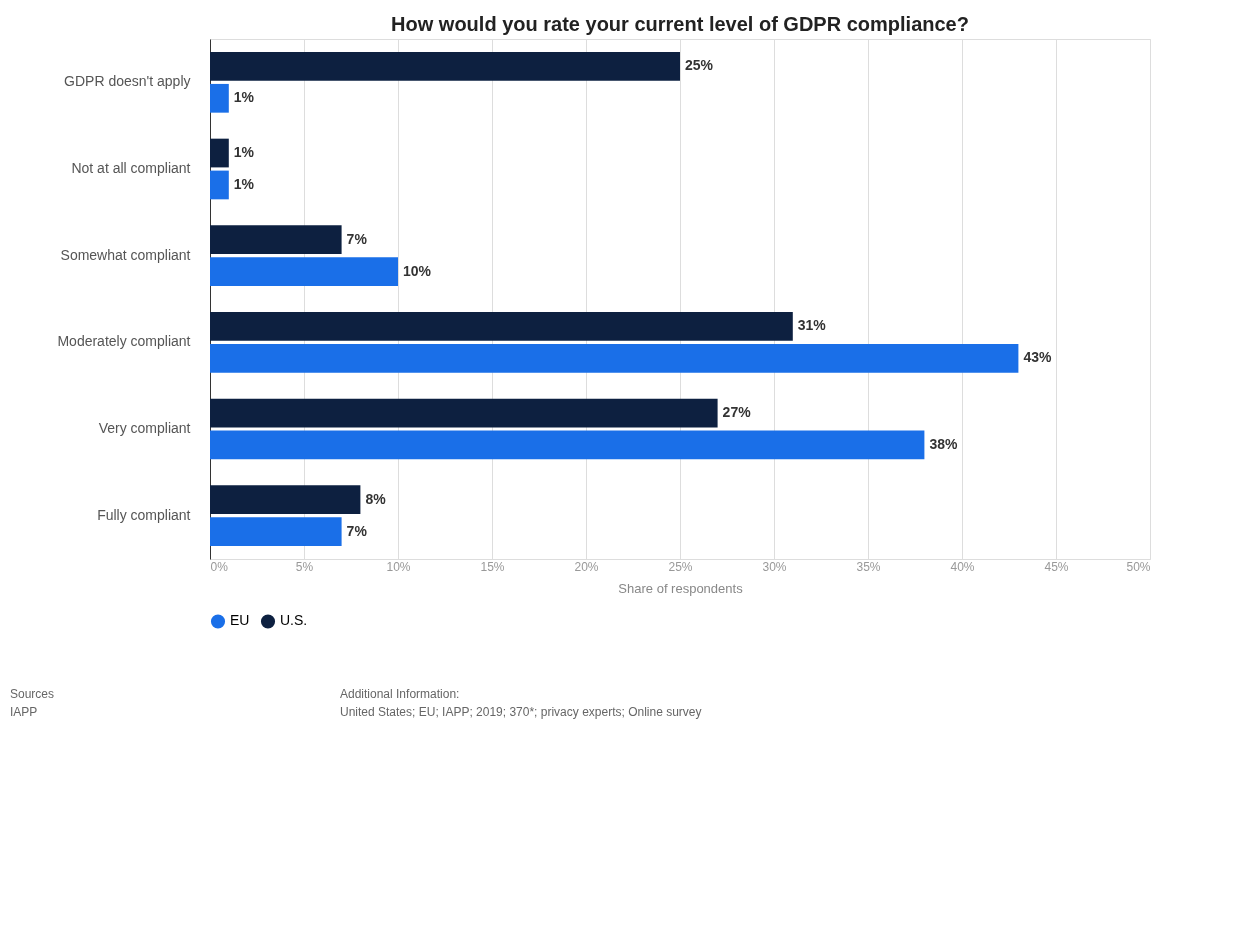 Image resolution: width=1252 pixels, height=931 pixels. What do you see at coordinates (586, 566) in the screenshot?
I see `x-tick-label: 20%` at bounding box center [586, 566].